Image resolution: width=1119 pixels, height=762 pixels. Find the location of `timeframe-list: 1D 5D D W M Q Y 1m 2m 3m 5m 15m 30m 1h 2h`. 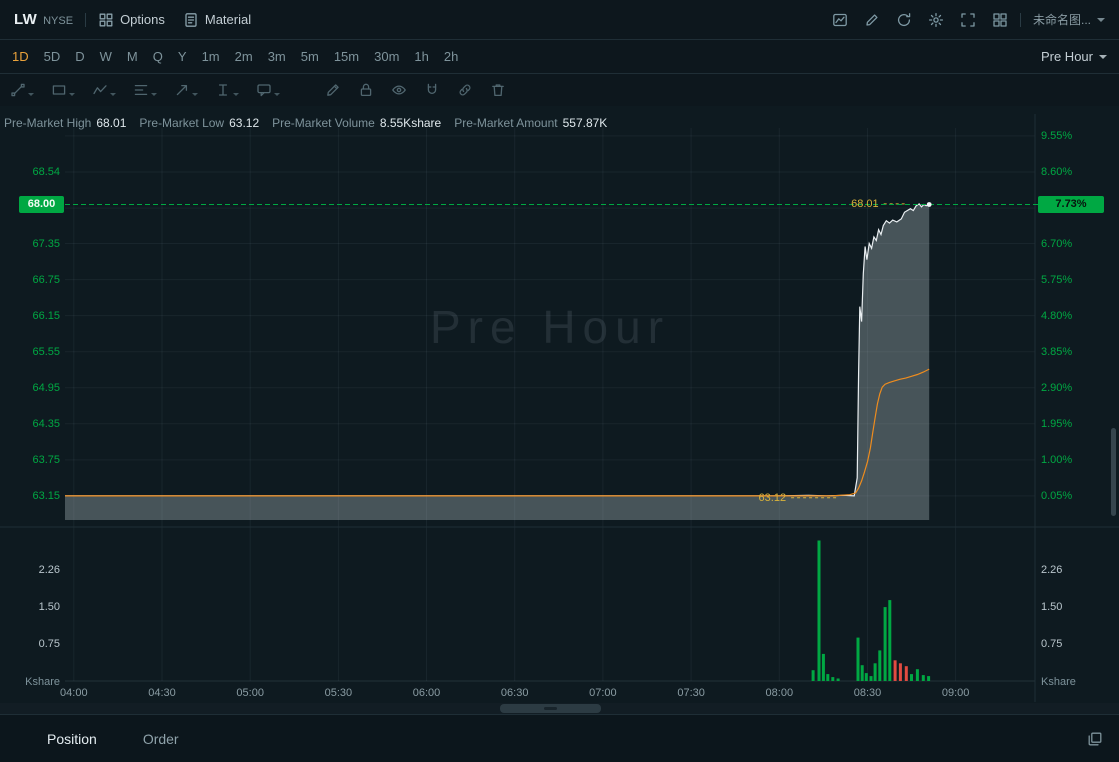

timeframe-list: 1D 5D D W M Q Y 1m 2m 3m 5m 15m 30m 1h 2h is located at coordinates (235, 56).